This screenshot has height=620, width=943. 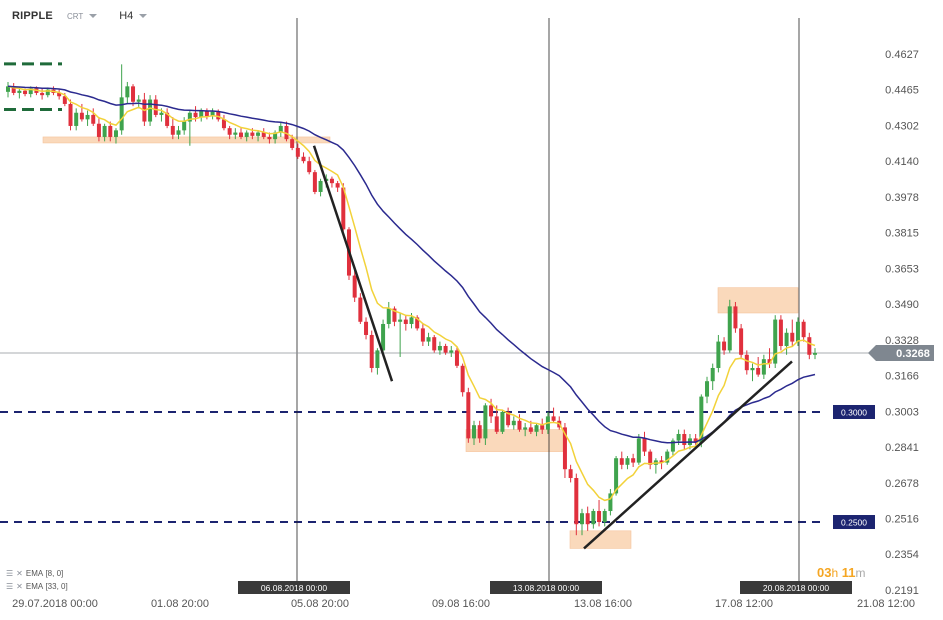 I want to click on symbol-name: RIPPLE, so click(x=32, y=16).